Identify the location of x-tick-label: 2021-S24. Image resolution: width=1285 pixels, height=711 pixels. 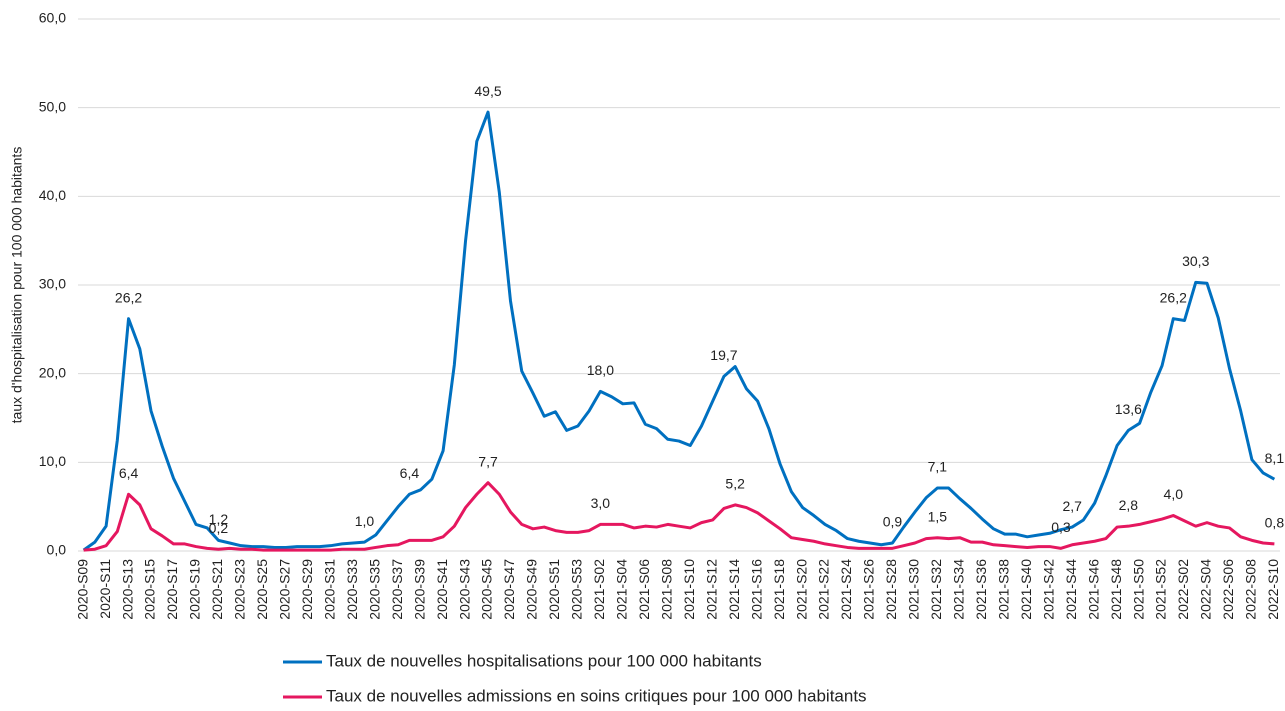
(846, 589).